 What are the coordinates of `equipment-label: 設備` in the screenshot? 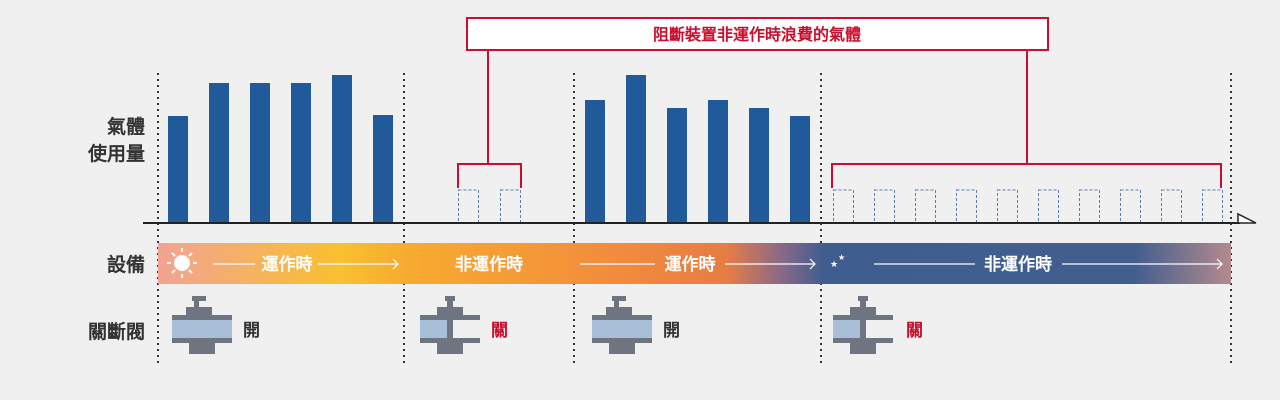 It's located at (126, 264).